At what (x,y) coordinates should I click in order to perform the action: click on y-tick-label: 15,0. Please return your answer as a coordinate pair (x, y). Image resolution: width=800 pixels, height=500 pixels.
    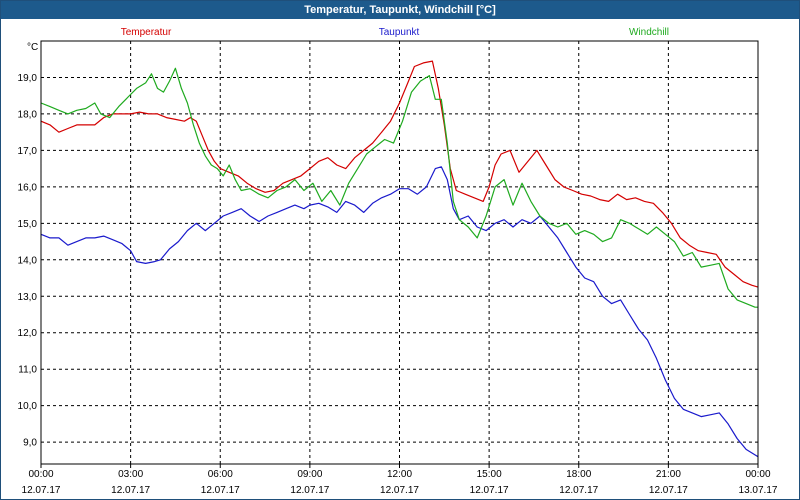
    Looking at the image, I should click on (28, 224).